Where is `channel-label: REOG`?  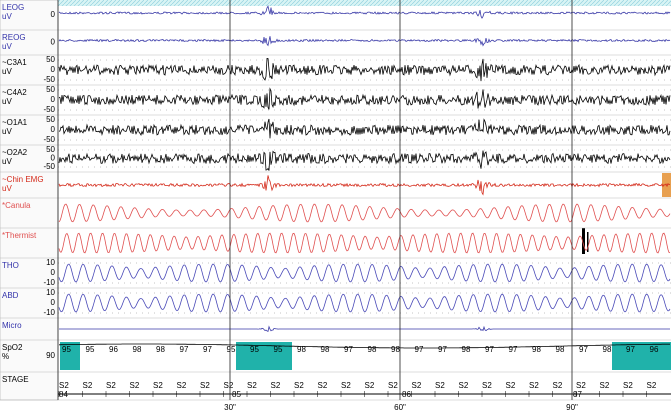
channel-label: REOG is located at coordinates (14, 37).